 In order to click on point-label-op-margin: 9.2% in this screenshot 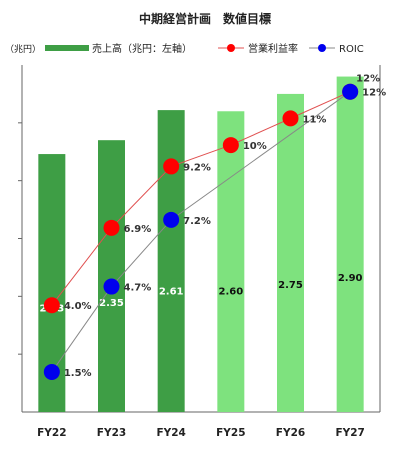, I will do `click(197, 167)`.